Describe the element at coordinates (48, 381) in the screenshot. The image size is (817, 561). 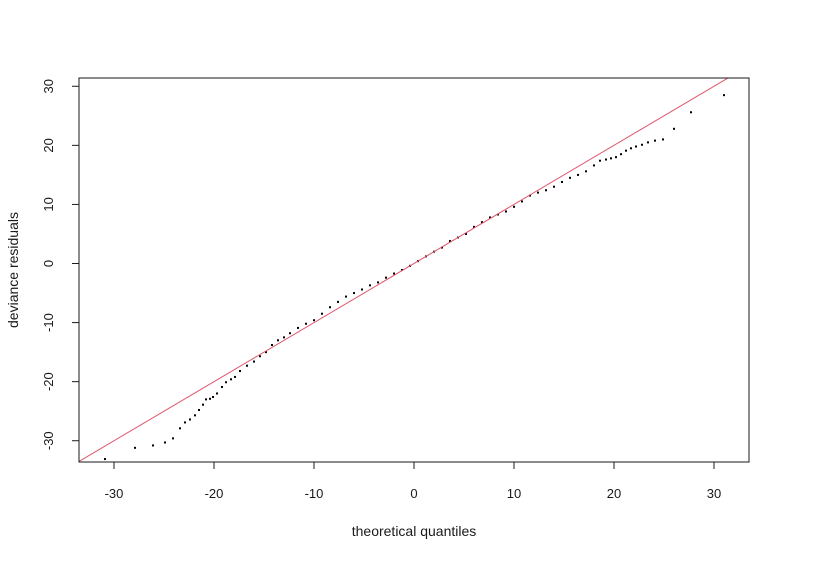
I see `y-tick-label: -20` at that location.